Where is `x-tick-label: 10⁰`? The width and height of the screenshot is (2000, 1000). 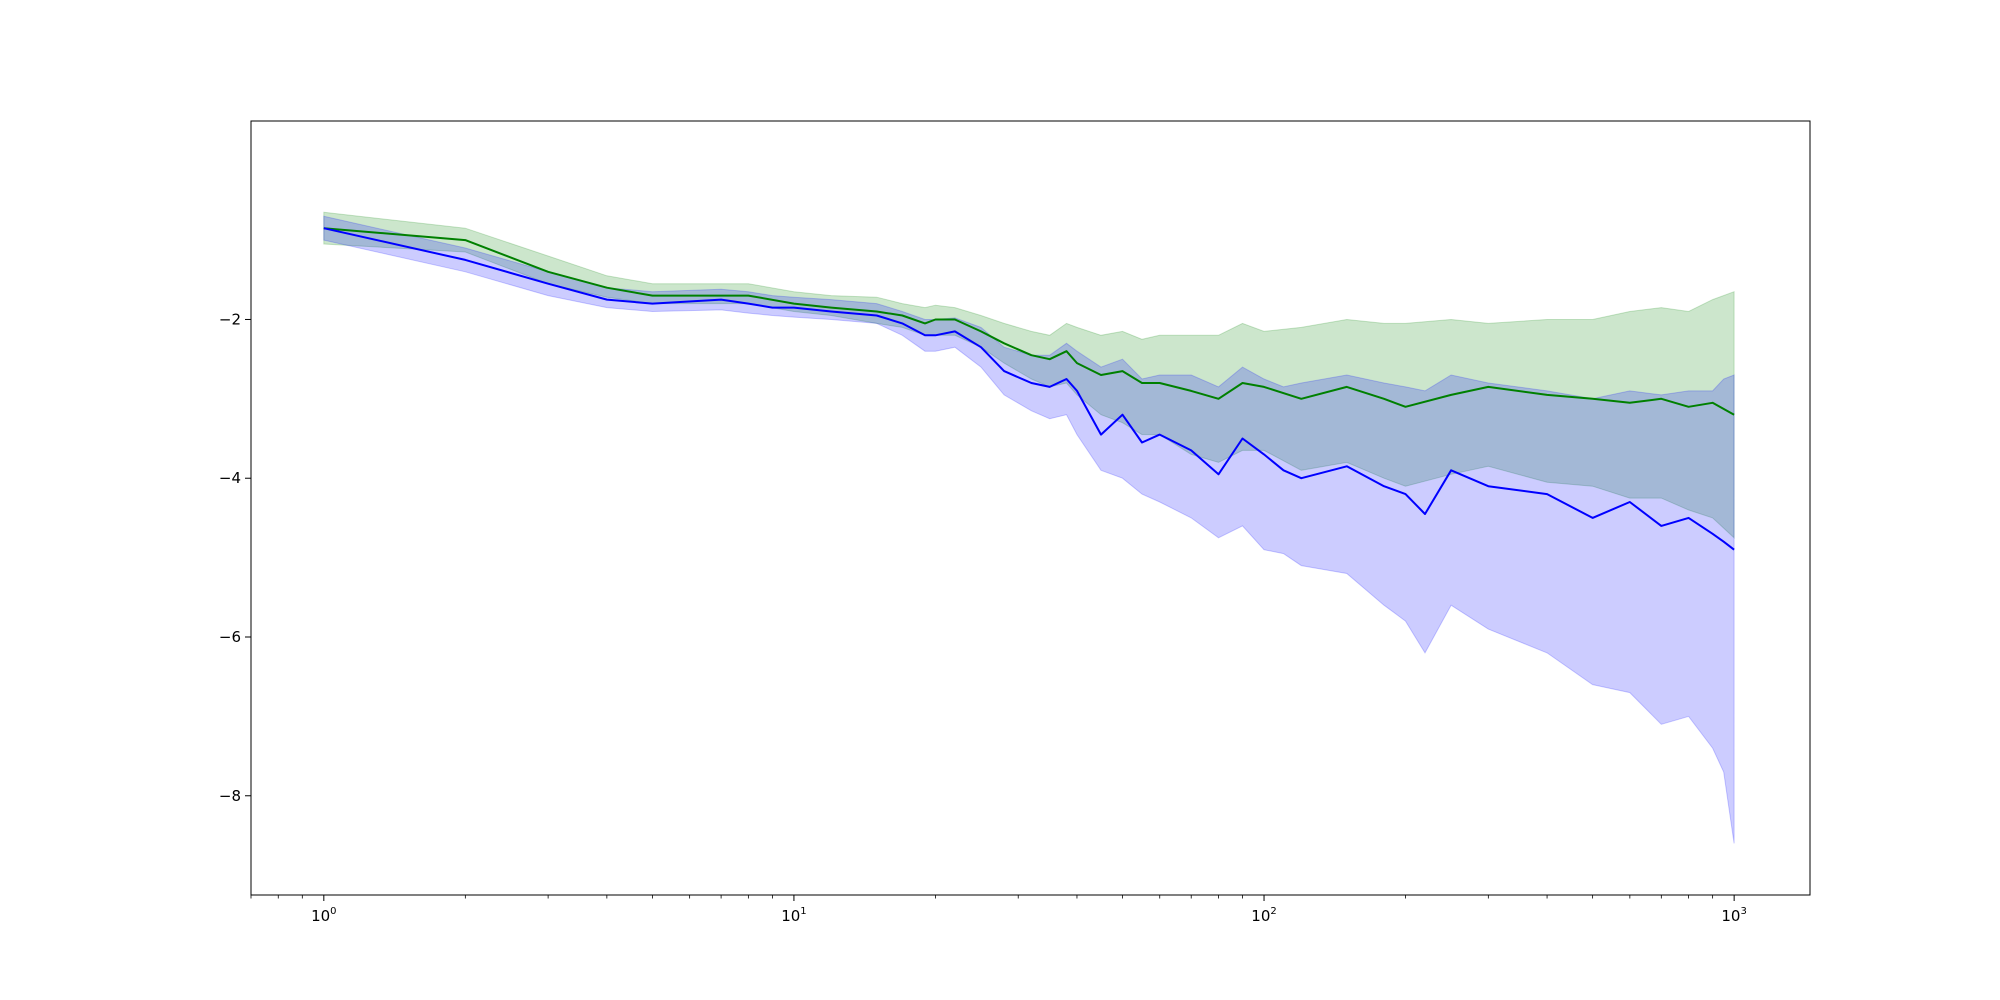 x-tick-label: 10⁰ is located at coordinates (323, 915).